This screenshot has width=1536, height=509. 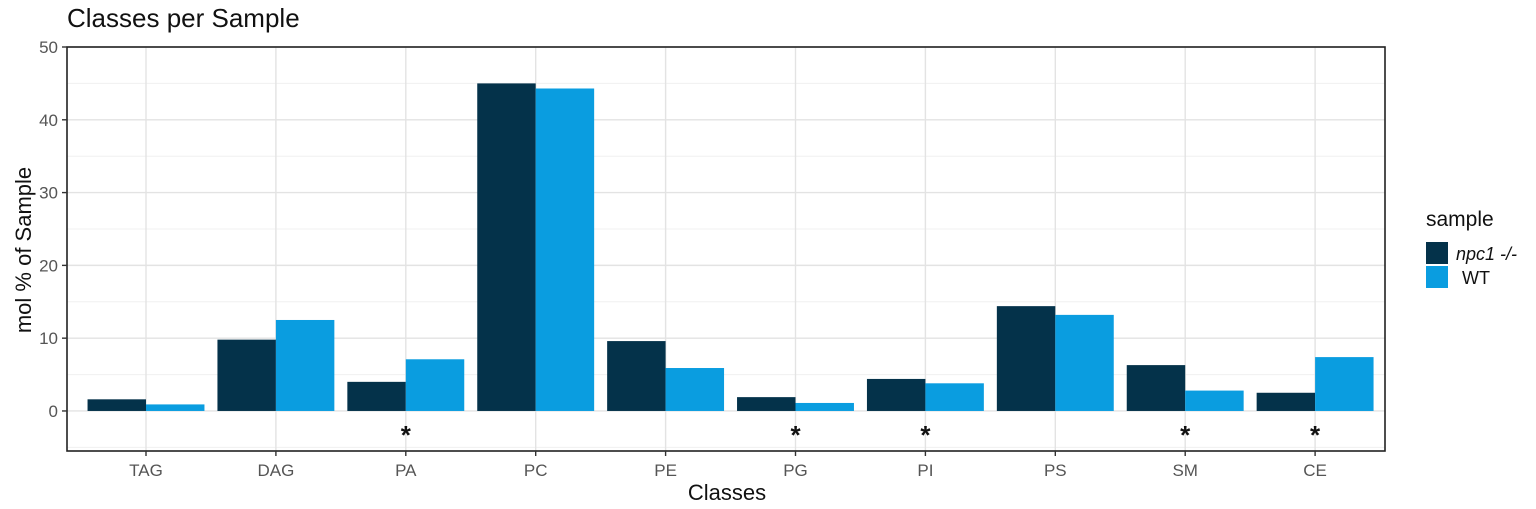 I want to click on bar-ce-npc1, so click(x=1286, y=401).